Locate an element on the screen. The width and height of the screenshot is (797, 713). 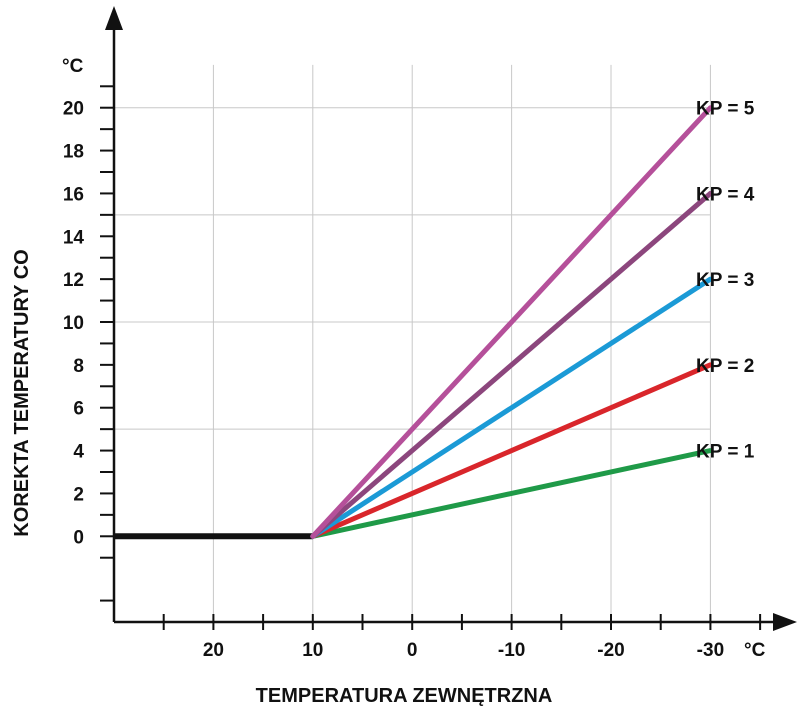
series-label-kp-3: KP = 3 is located at coordinates (725, 280).